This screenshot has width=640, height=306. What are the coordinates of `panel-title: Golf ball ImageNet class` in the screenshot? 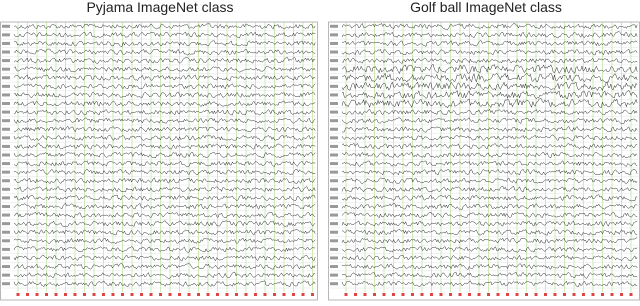 It's located at (486, 7).